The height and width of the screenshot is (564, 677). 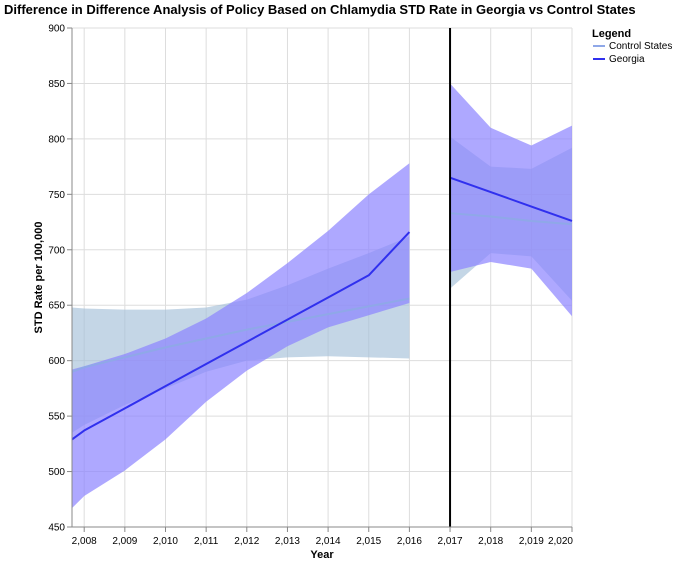 I want to click on x-axis-title: Year, so click(x=322, y=555).